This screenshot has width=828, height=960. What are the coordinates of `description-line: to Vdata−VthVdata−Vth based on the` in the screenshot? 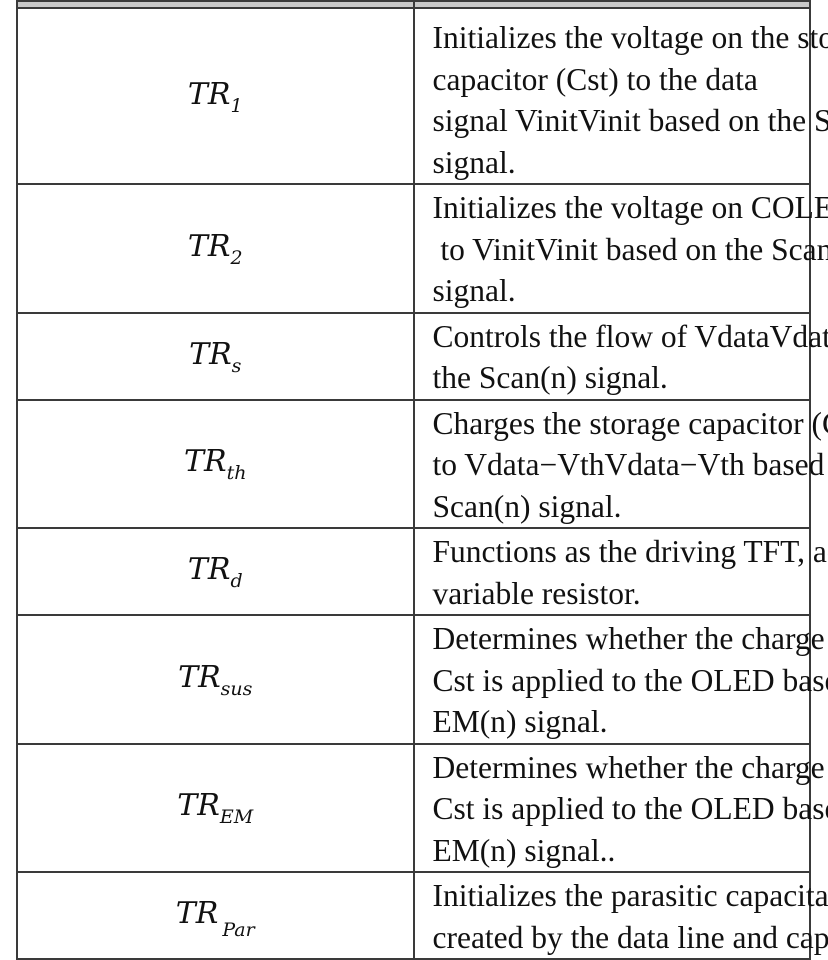 It's located at (630, 464).